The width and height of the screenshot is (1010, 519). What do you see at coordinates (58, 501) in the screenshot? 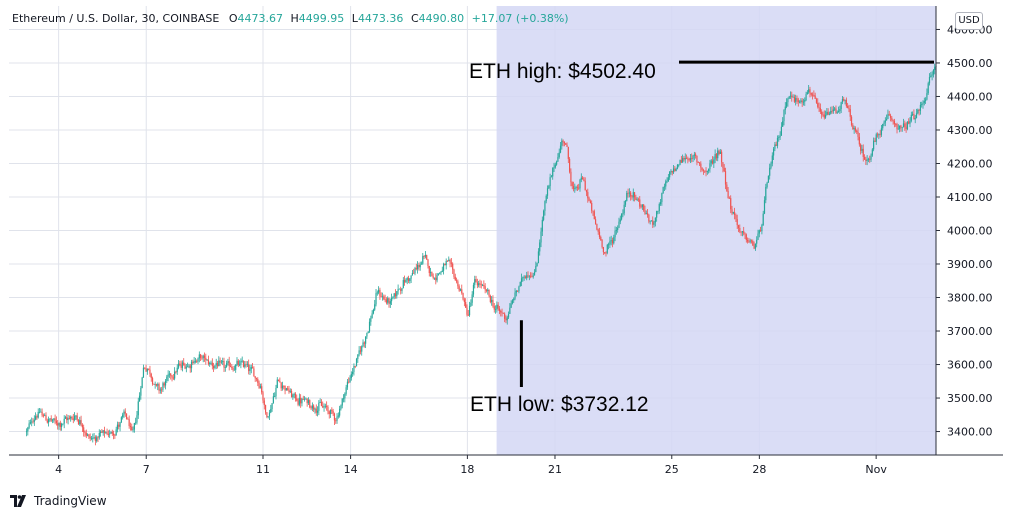
I see `footer-brand: TradingView` at bounding box center [58, 501].